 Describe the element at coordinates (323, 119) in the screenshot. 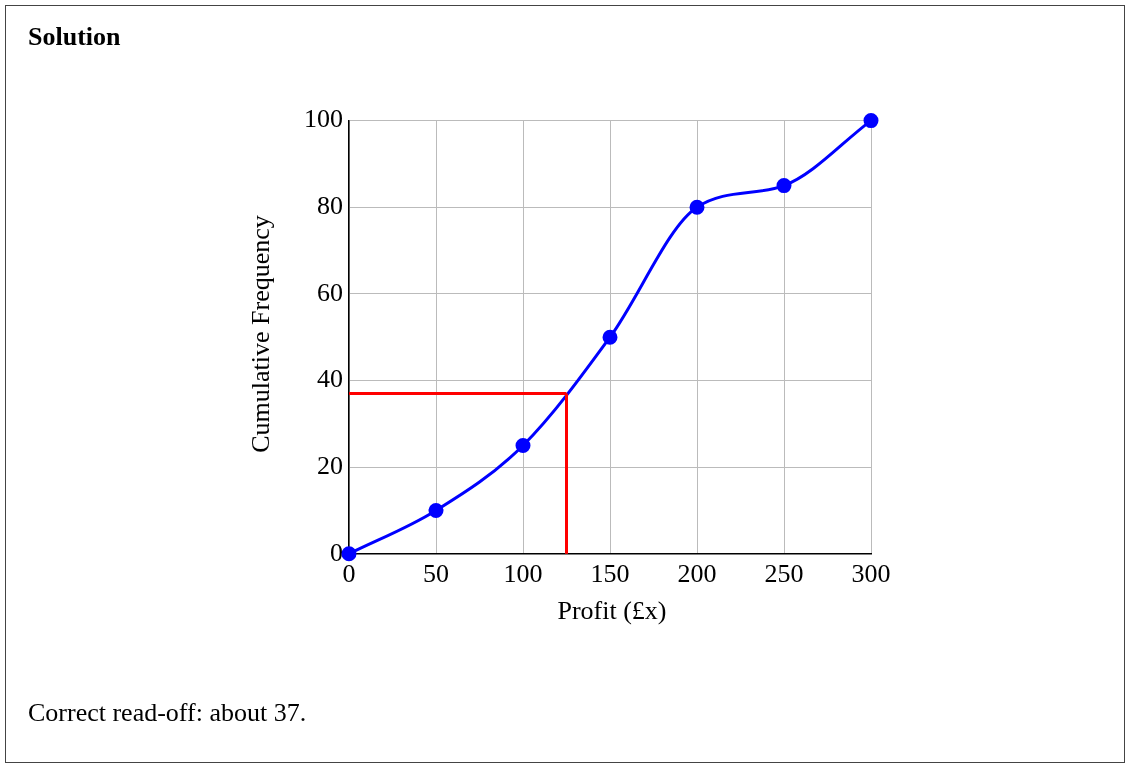

I see `y-tick-label: 100` at that location.